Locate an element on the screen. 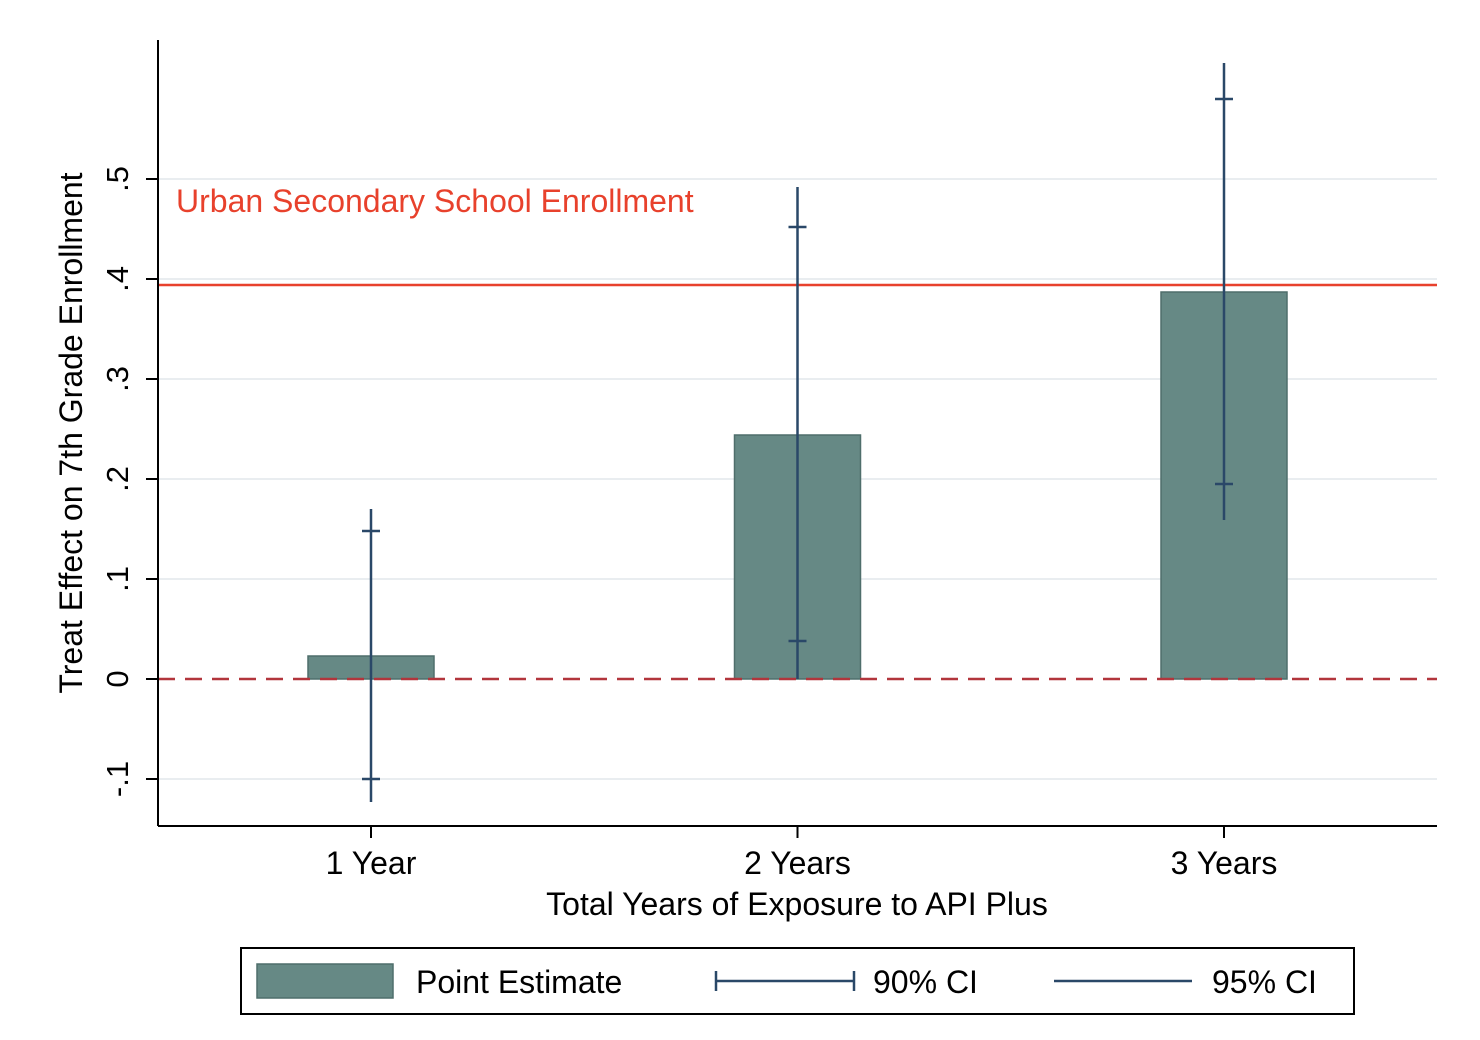 Image resolution: width=1480 pixels, height=1040 pixels. x-tick-label: 3 Years is located at coordinates (1224, 863).